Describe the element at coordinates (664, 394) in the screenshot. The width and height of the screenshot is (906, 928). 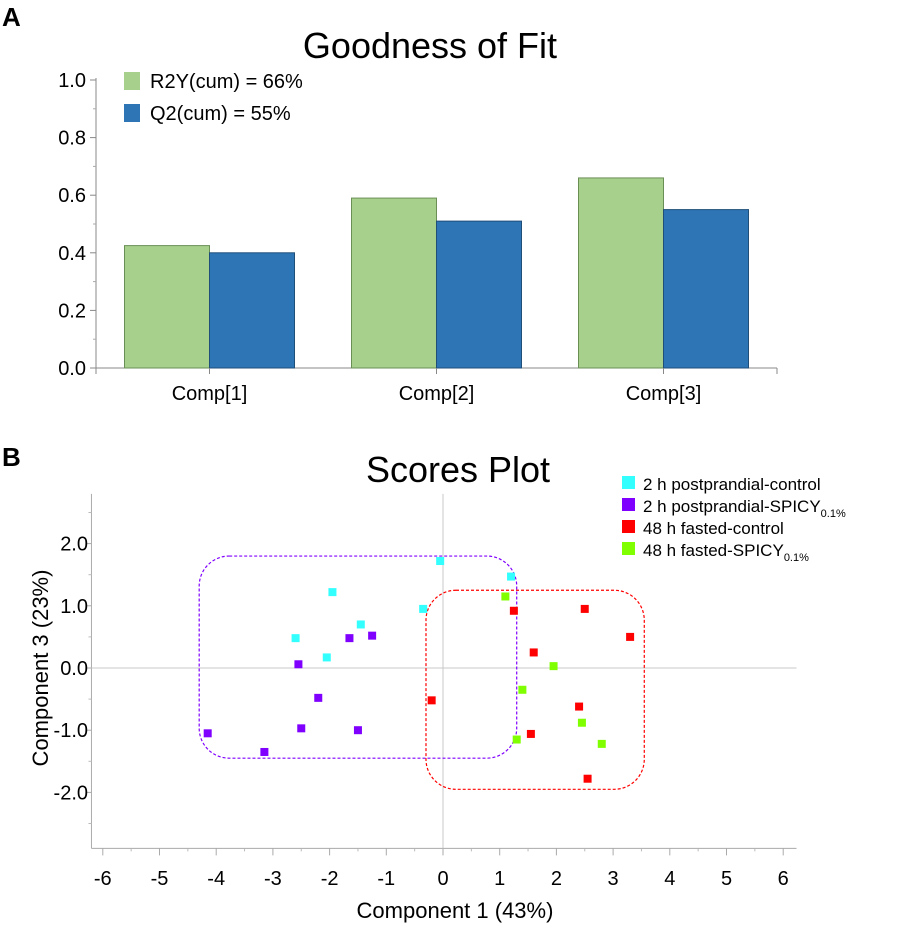
I see `bar-x-tick-label: Comp[3]` at that location.